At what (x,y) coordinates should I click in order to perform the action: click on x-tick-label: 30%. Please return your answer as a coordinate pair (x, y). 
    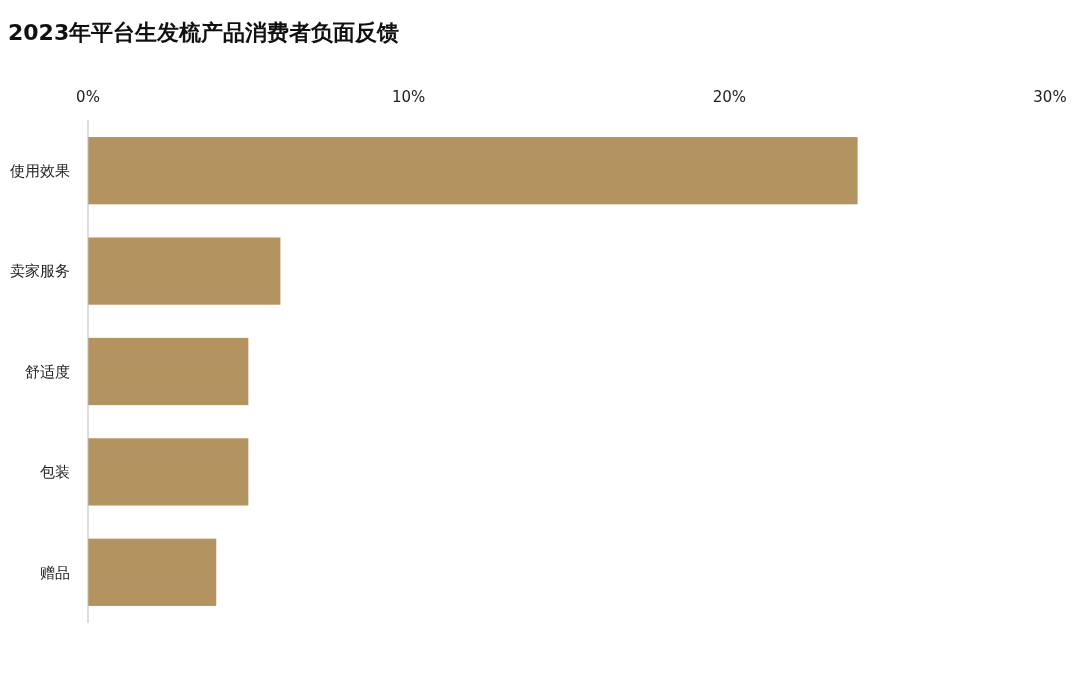
    Looking at the image, I should click on (1050, 97).